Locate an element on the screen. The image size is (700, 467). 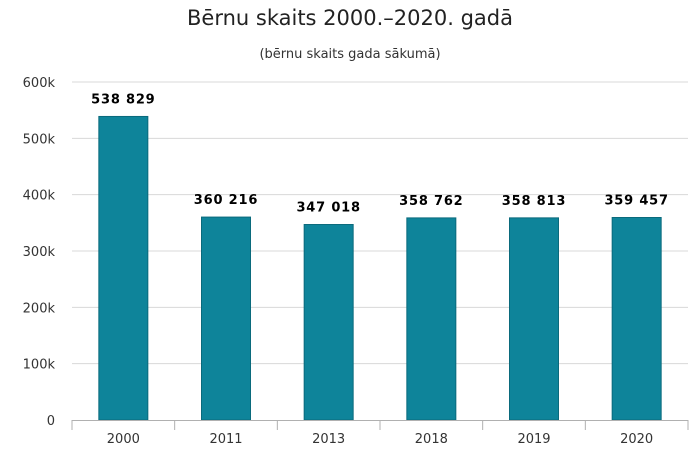
data-label: 359 457 is located at coordinates (636, 201).